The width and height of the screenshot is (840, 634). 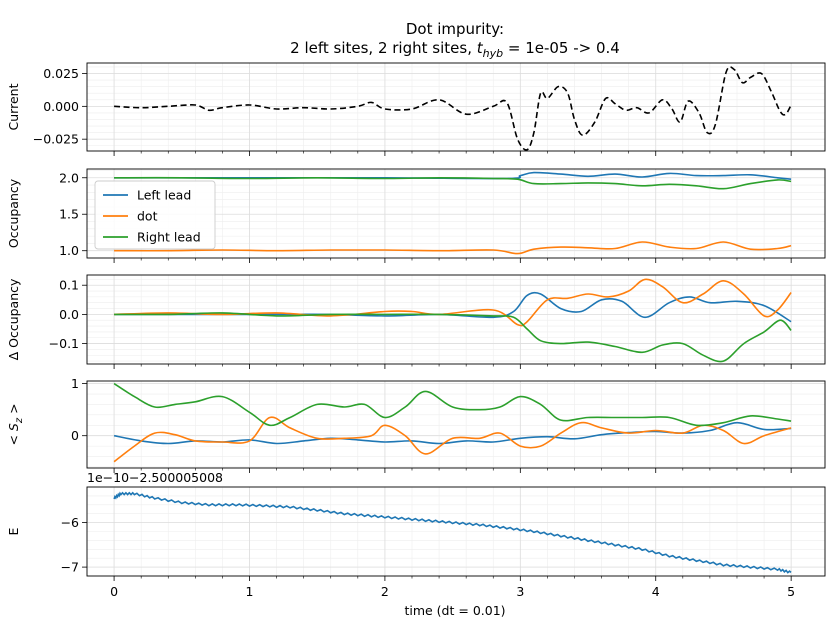 I want to click on legend: Left lead dot Right lead, so click(x=155, y=215).